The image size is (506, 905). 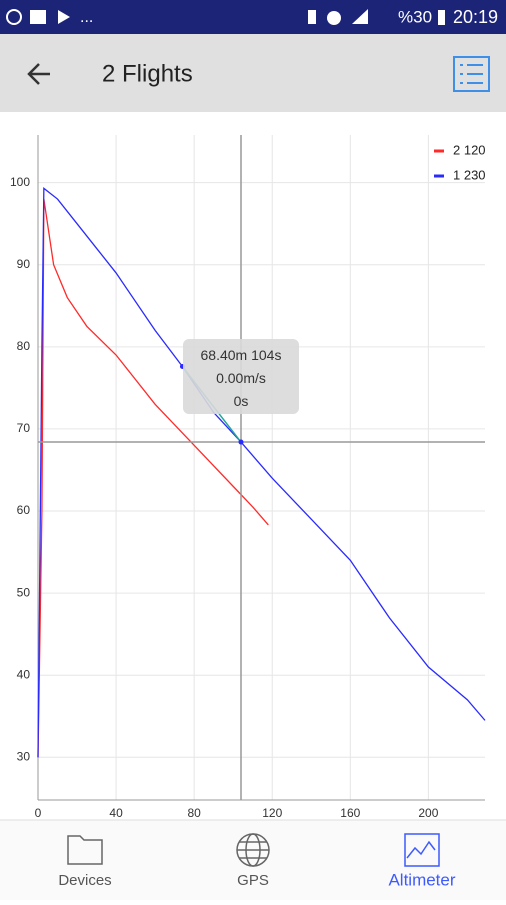 What do you see at coordinates (421, 879) in the screenshot?
I see `nav-label: Altimeter` at bounding box center [421, 879].